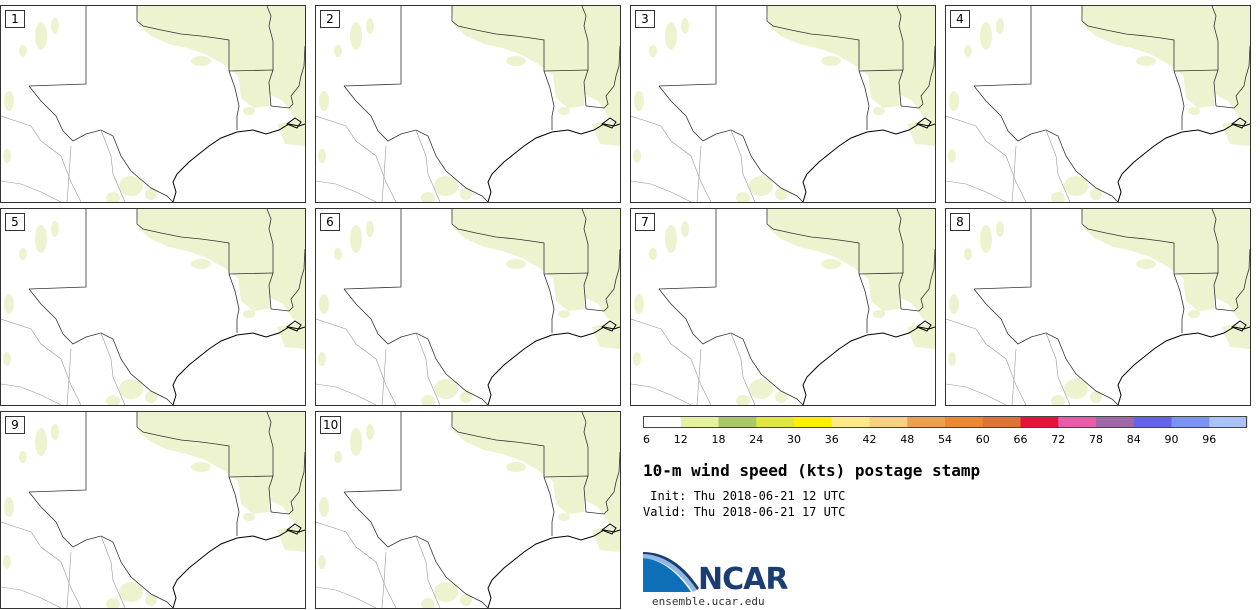 Image resolution: width=1260 pixels, height=610 pixels. What do you see at coordinates (744, 496) in the screenshot?
I see `init-time: Init: Thu 2018-06-21 12 UTC` at bounding box center [744, 496].